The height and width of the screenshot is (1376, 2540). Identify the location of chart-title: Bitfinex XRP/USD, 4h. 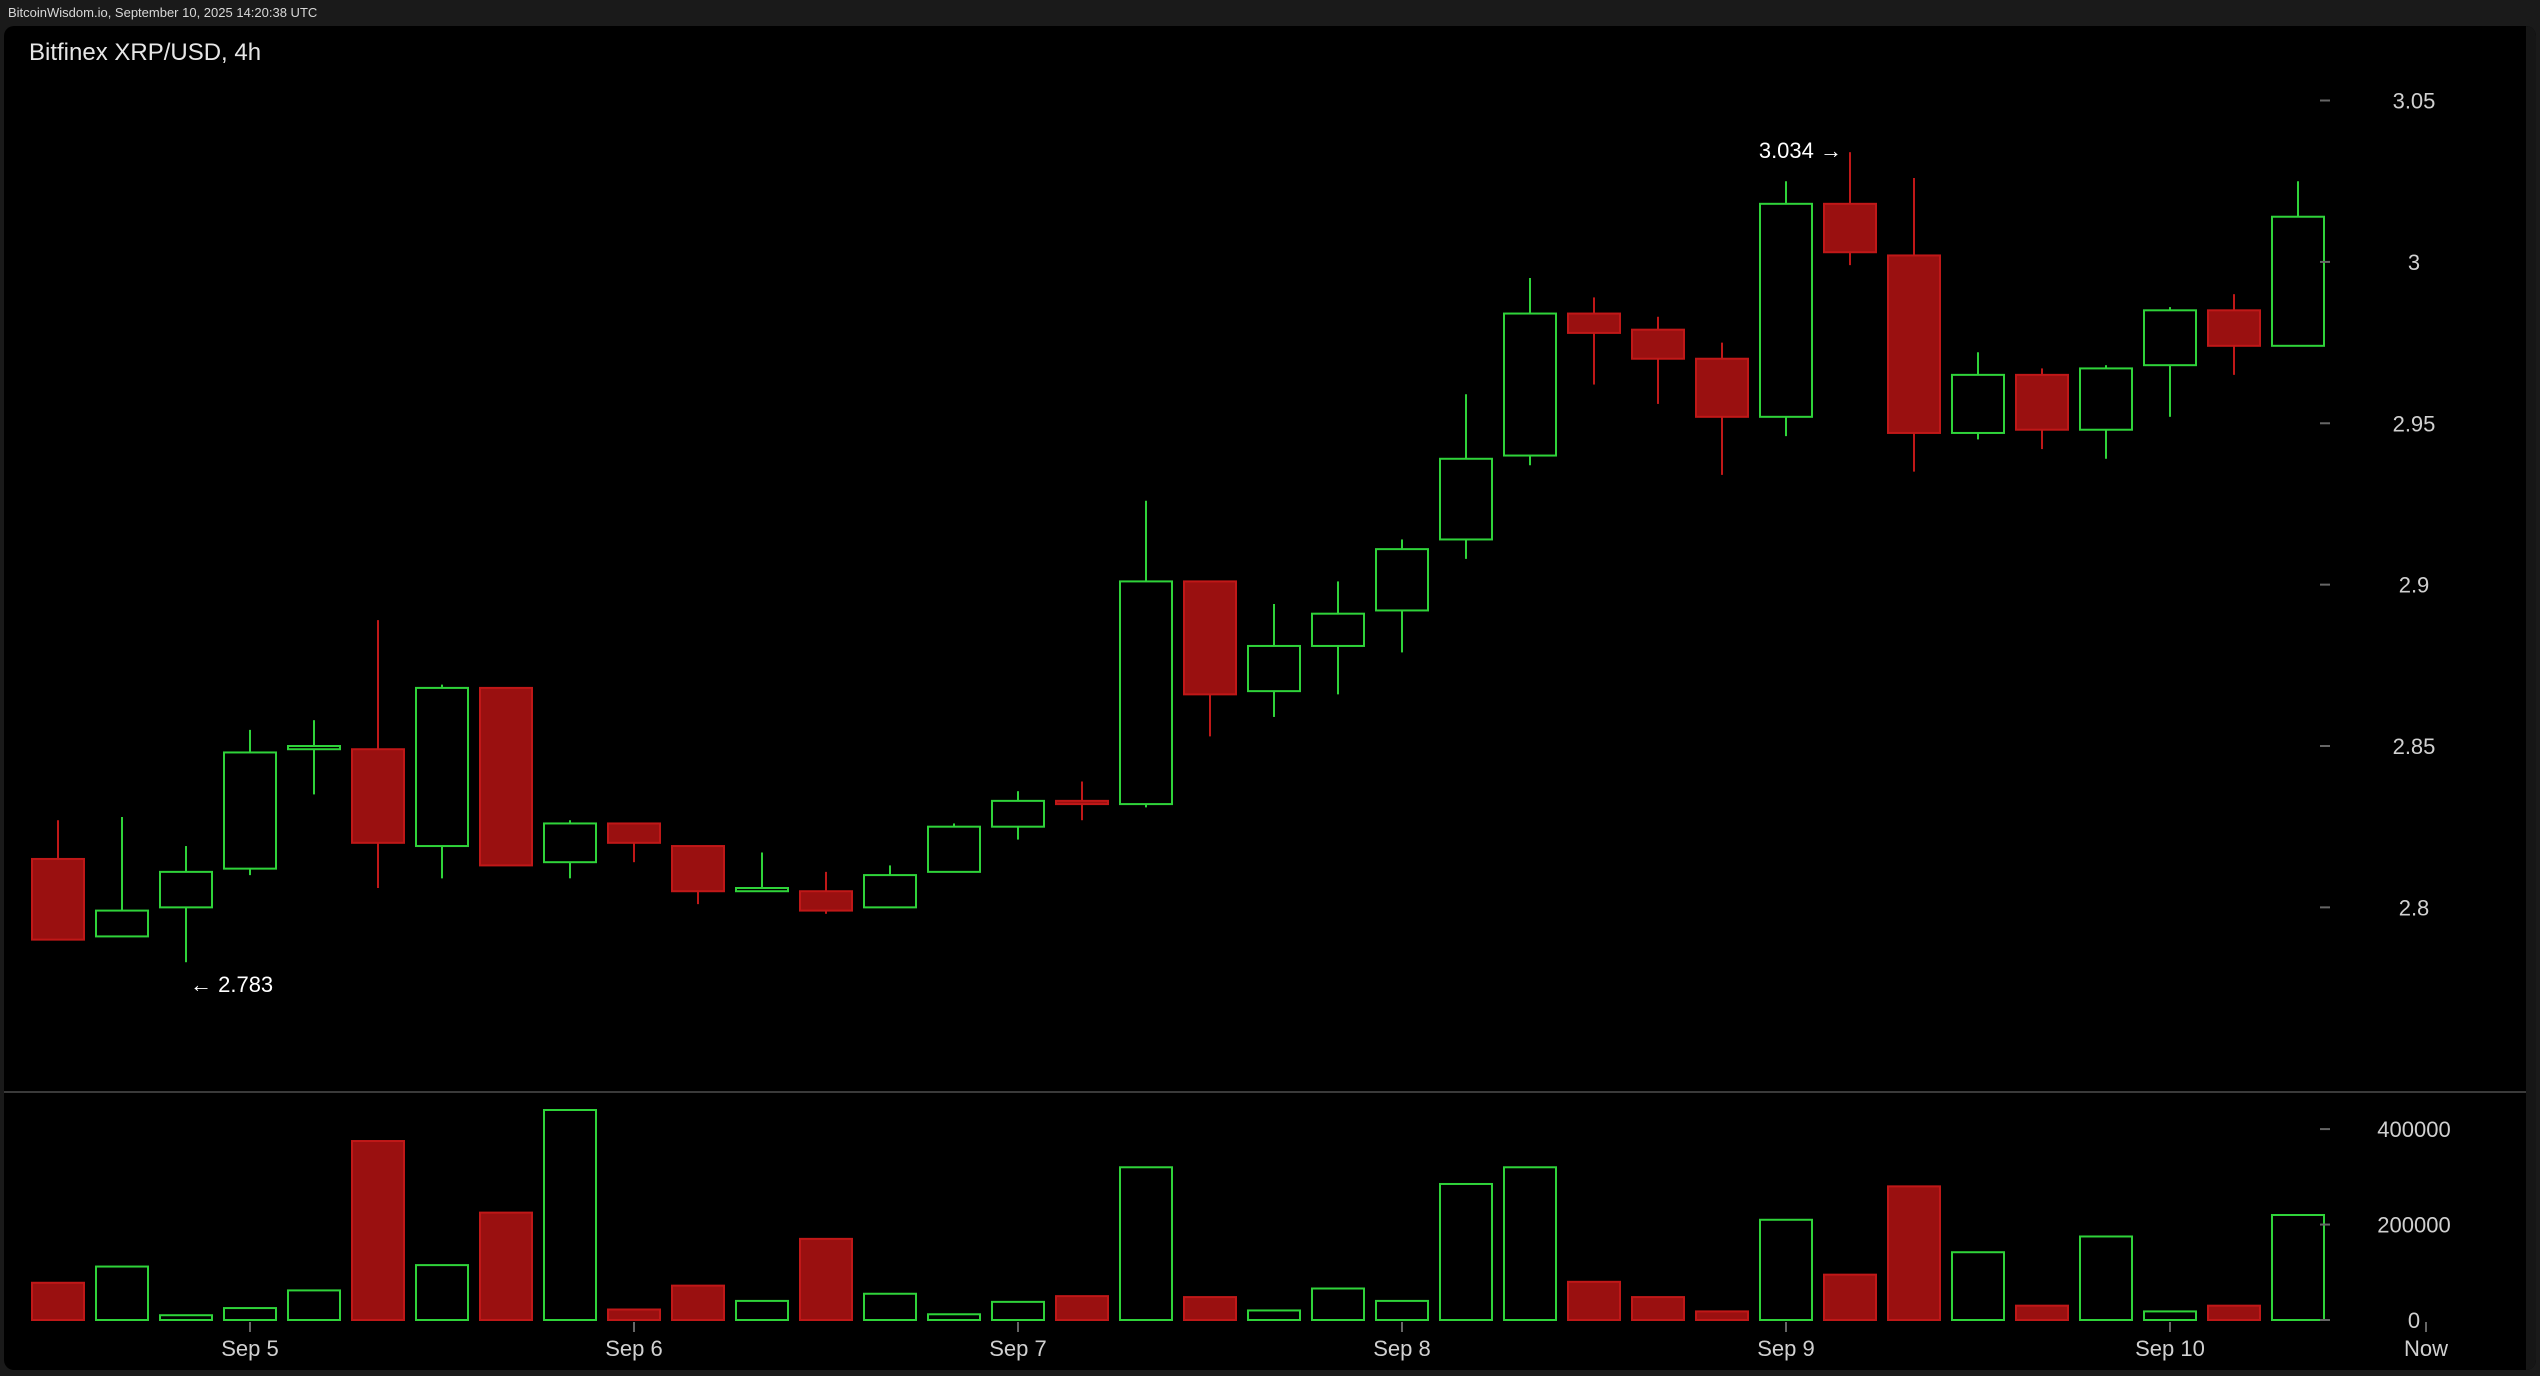
(145, 52).